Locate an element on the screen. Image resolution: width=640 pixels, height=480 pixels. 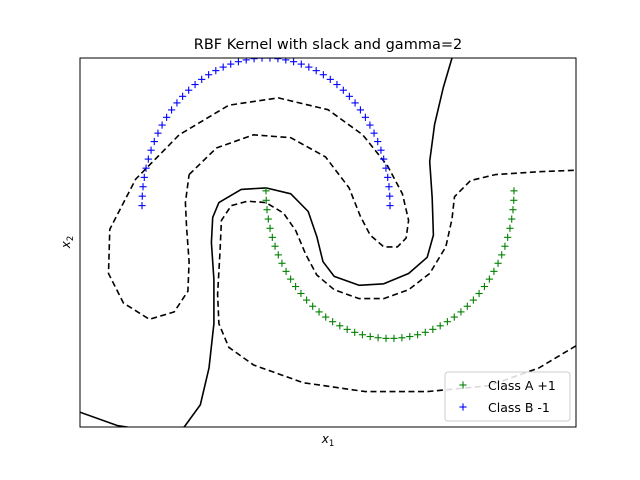
y-axis-label: x2 is located at coordinates (67, 243).